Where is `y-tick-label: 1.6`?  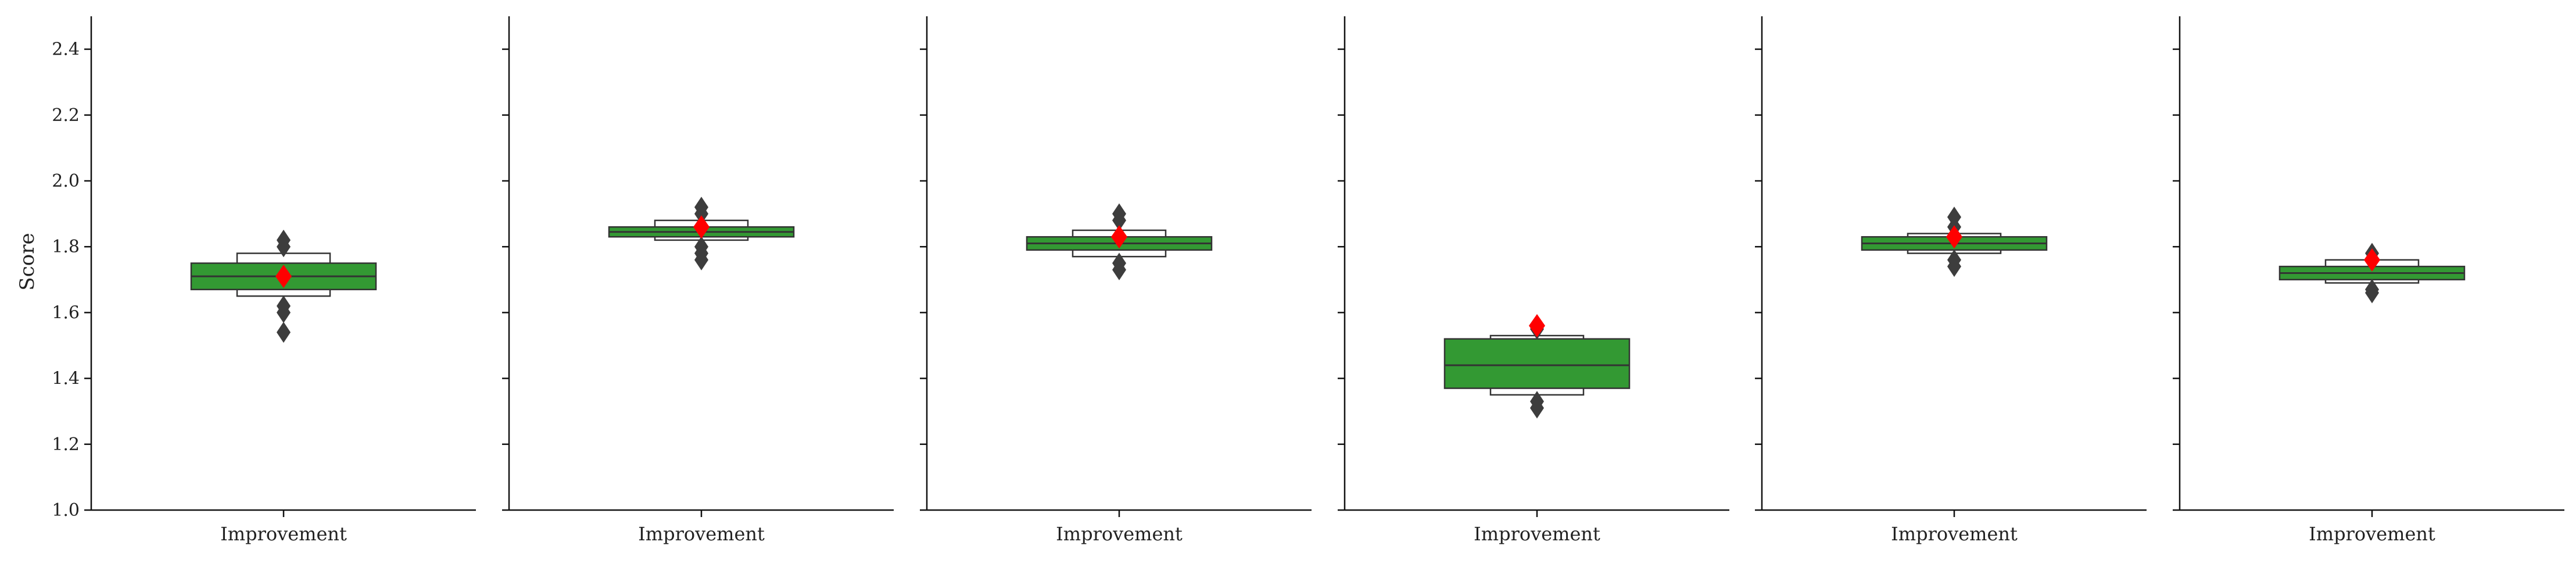 y-tick-label: 1.6 is located at coordinates (66, 312).